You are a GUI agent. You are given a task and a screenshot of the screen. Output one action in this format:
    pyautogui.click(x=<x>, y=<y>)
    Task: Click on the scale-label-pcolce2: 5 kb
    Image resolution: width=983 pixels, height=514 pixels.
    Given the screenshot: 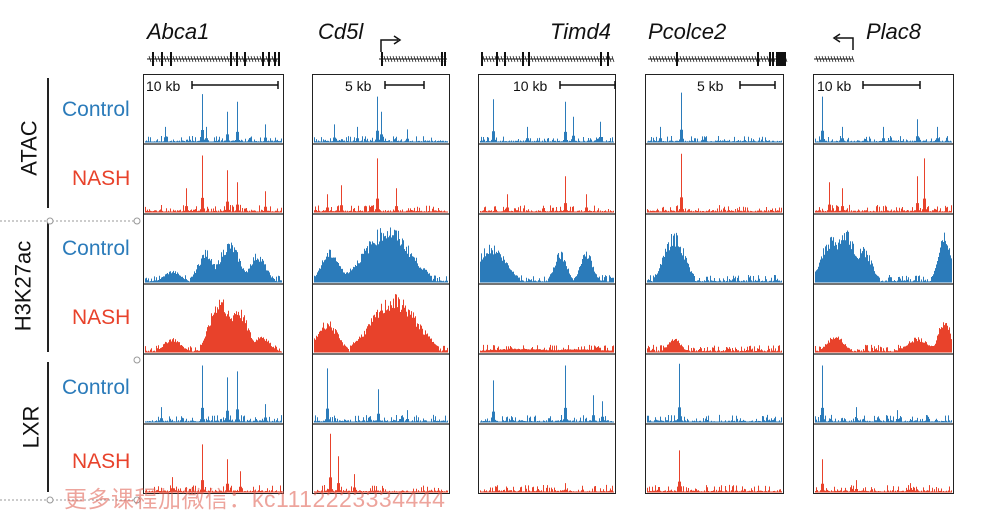 What is the action you would take?
    pyautogui.click(x=710, y=86)
    